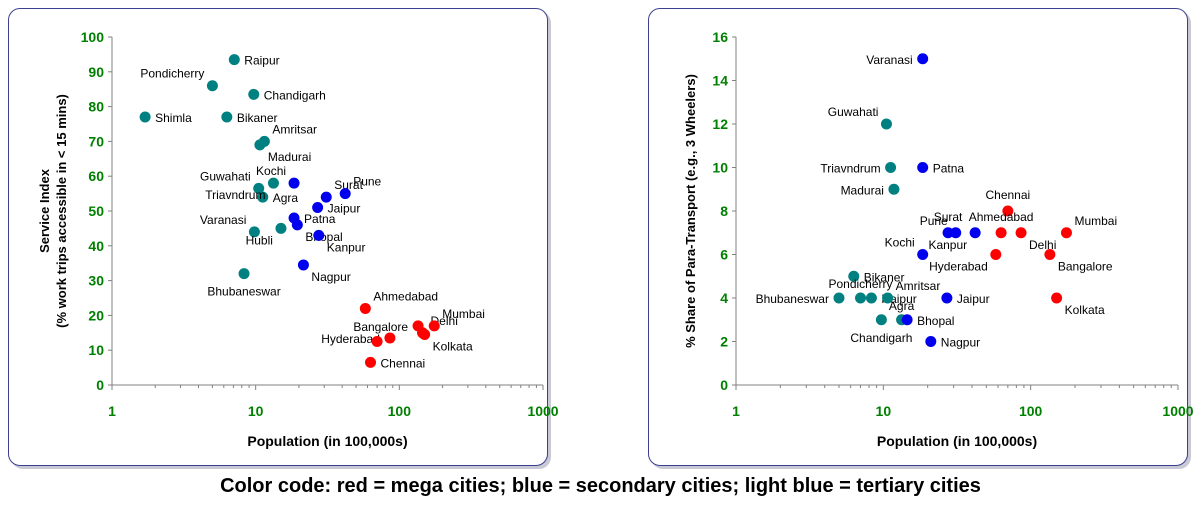 The width and height of the screenshot is (1201, 507). Describe the element at coordinates (724, 298) in the screenshot. I see `y-tick-label: 4` at that location.